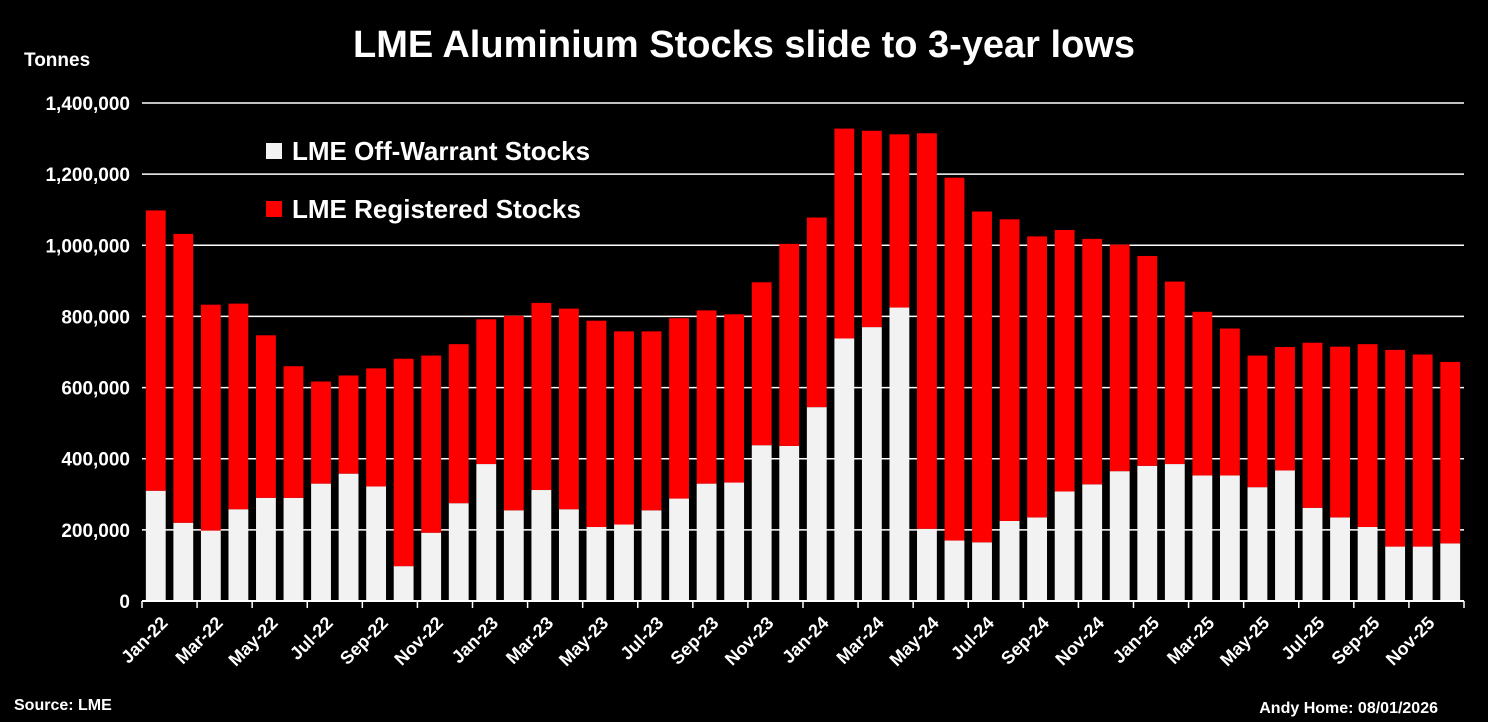  I want to click on y-tick-label: 1,400,000, so click(87, 104).